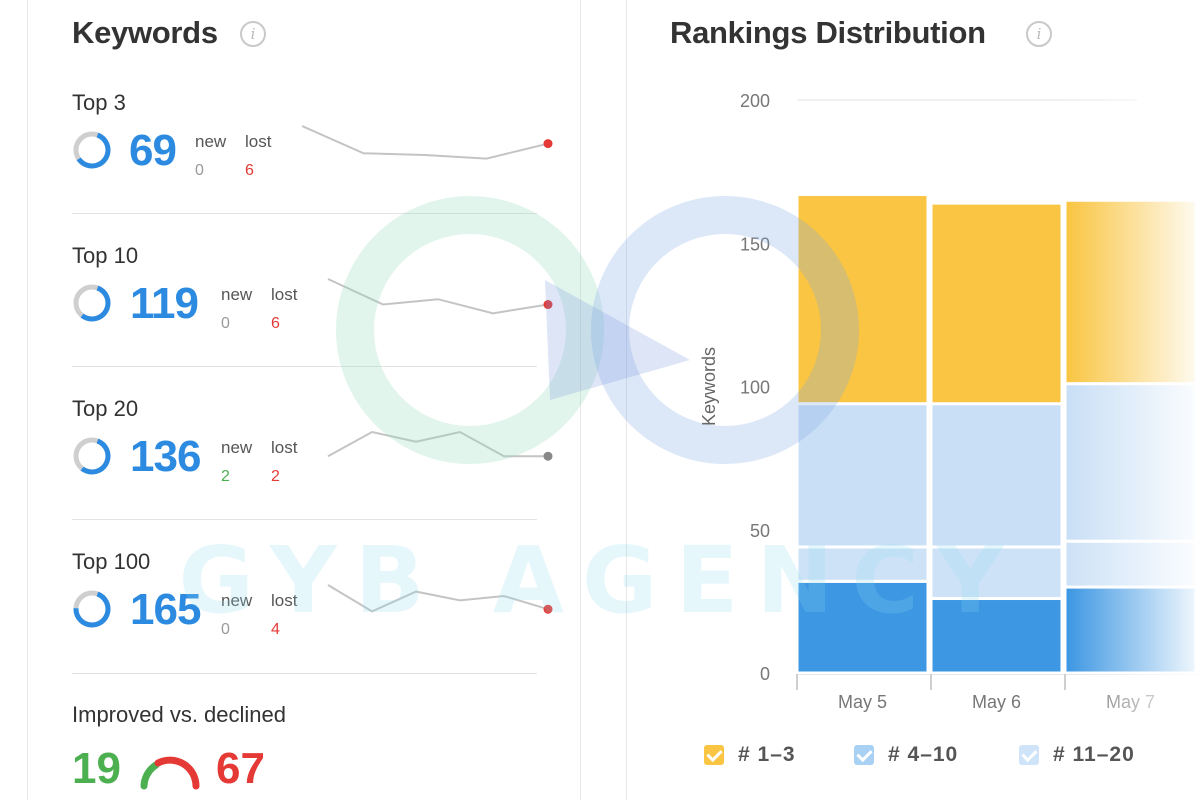 This screenshot has height=800, width=1200. I want to click on x-tick-label: May 7, so click(1130, 702).